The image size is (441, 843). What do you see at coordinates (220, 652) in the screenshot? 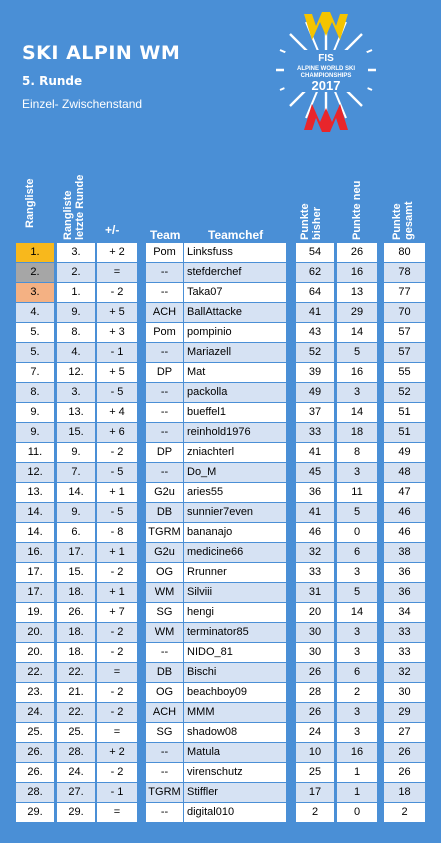
I see `table-row: 20. 18. - 2 -- NIDO_81 30 3 33` at bounding box center [220, 652].